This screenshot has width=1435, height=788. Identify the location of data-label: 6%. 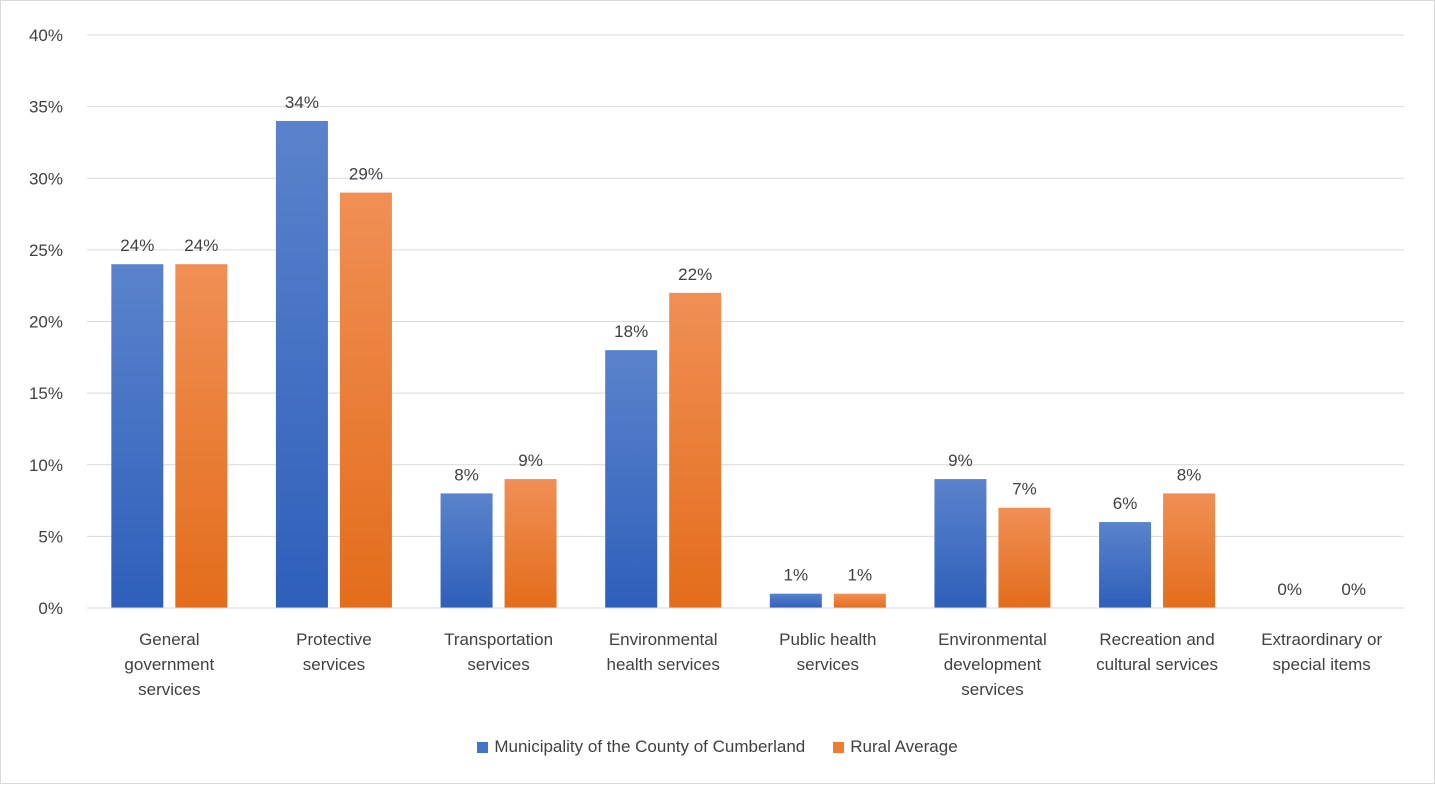
(1125, 503).